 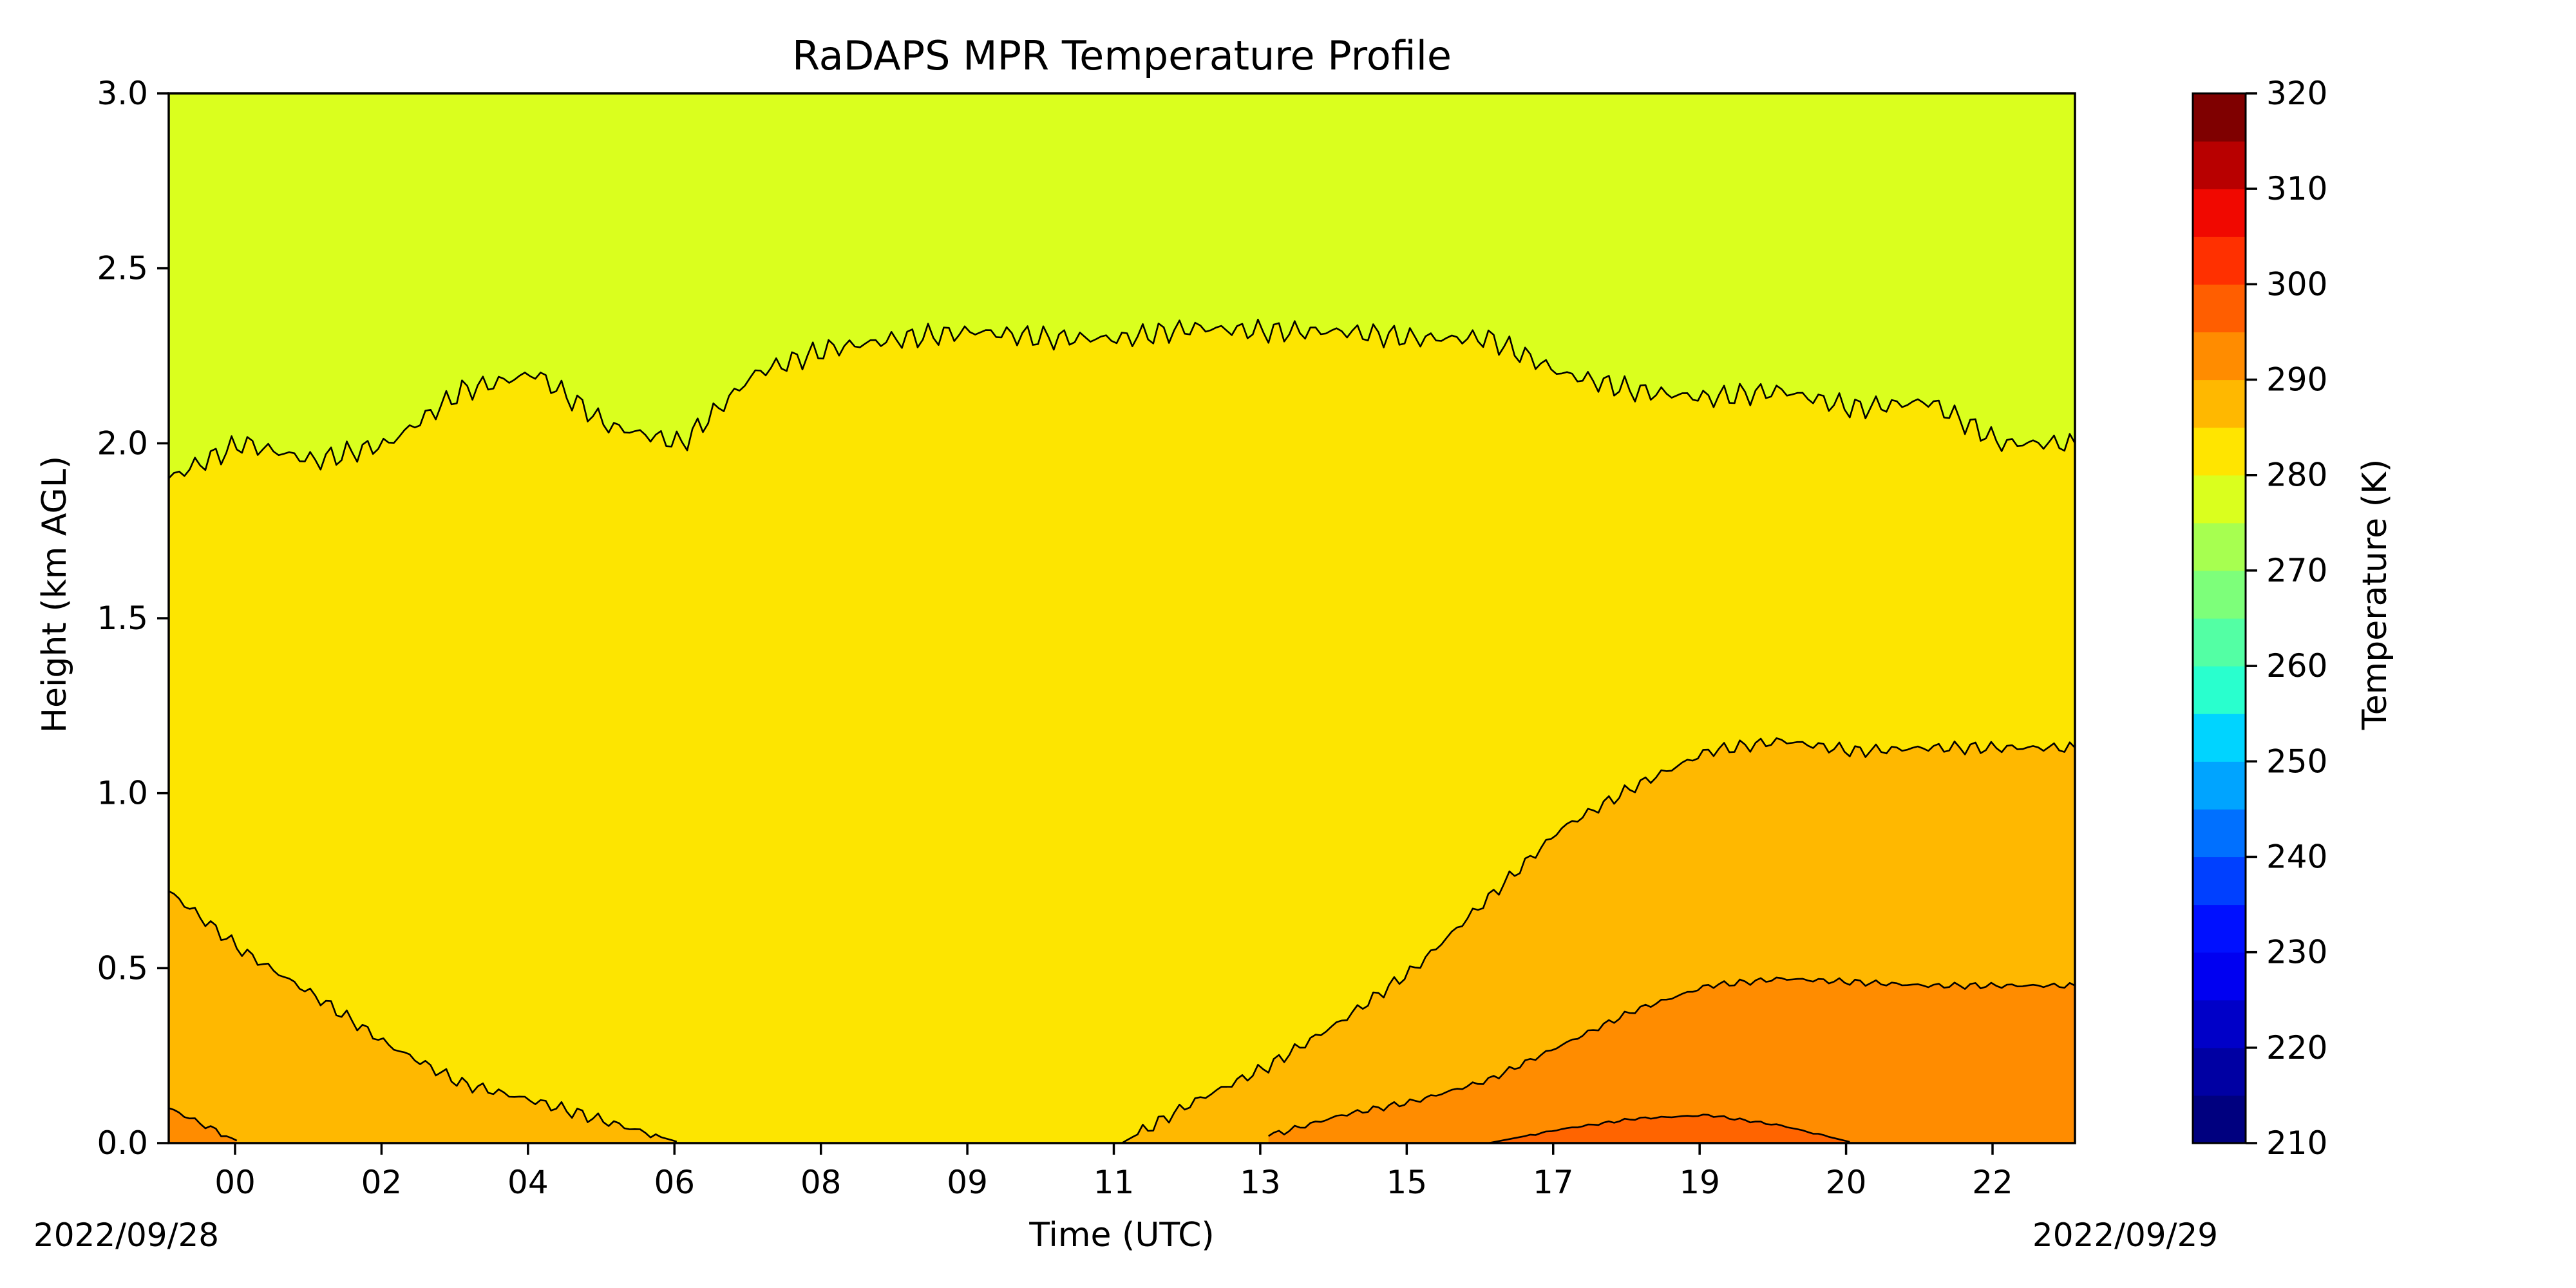 I want to click on colorbar-tick-label: 220, so click(x=2297, y=1047).